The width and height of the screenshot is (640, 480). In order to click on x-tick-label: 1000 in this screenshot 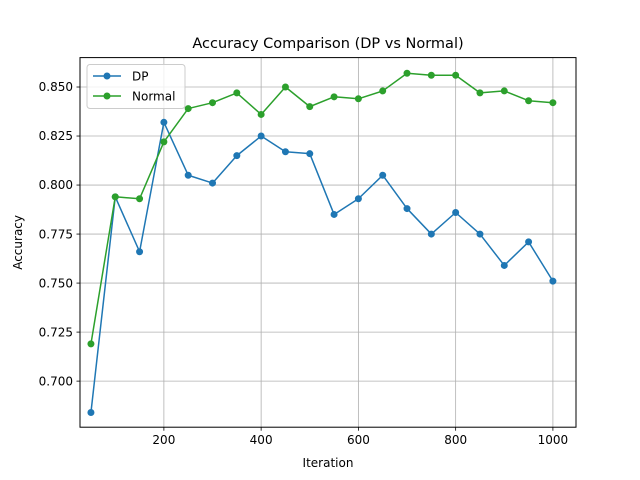, I will do `click(553, 440)`.